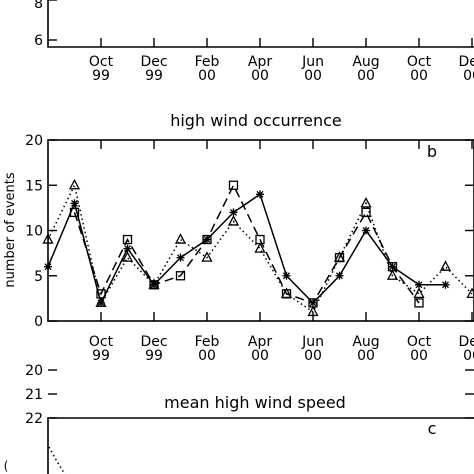  I want to click on panel-c-series-line, so click(57, 460).